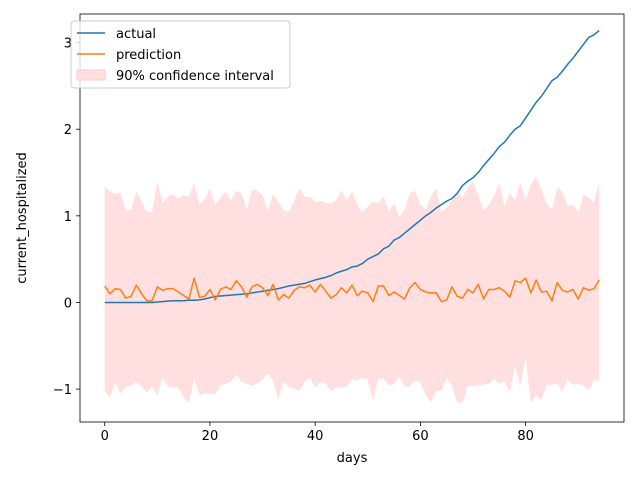  What do you see at coordinates (148, 55) in the screenshot?
I see `legend-entry-prediction: prediction` at bounding box center [148, 55].